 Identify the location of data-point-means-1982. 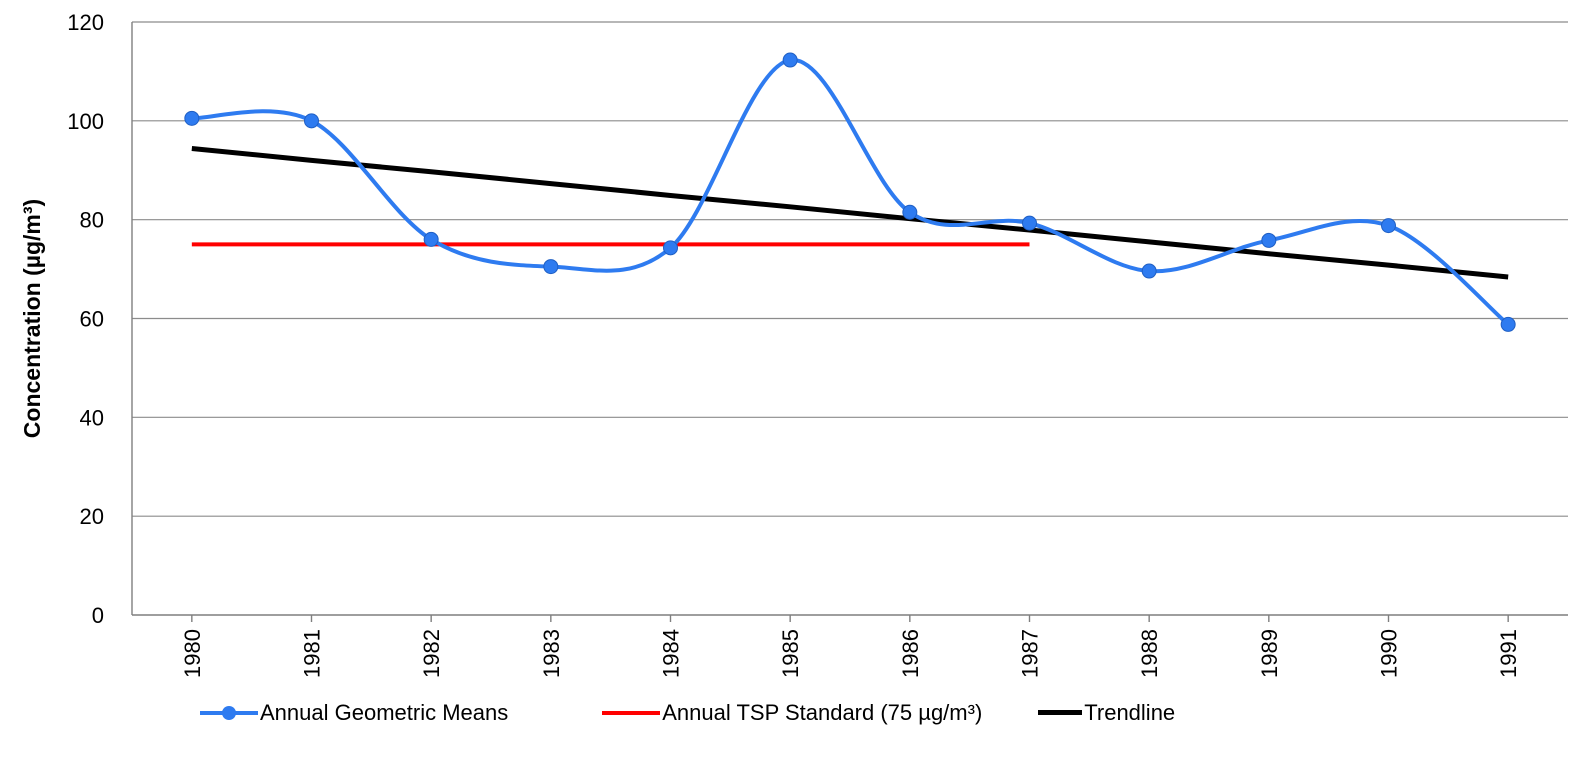
(431, 239).